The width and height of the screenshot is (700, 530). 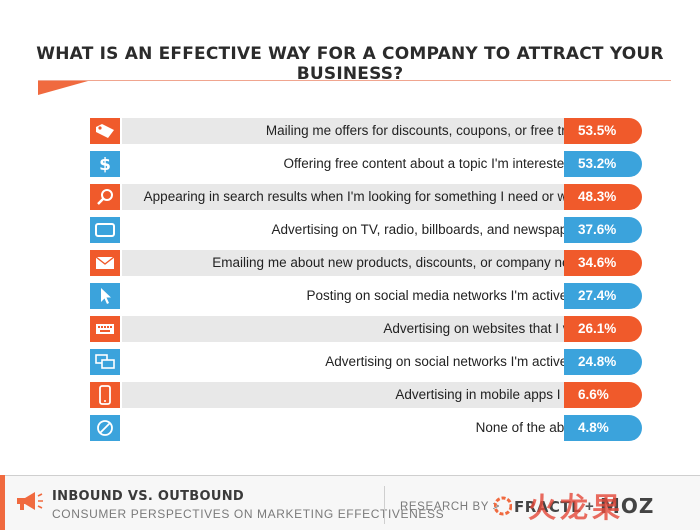 I want to click on chat-bubbles-icon, so click(x=105, y=362).